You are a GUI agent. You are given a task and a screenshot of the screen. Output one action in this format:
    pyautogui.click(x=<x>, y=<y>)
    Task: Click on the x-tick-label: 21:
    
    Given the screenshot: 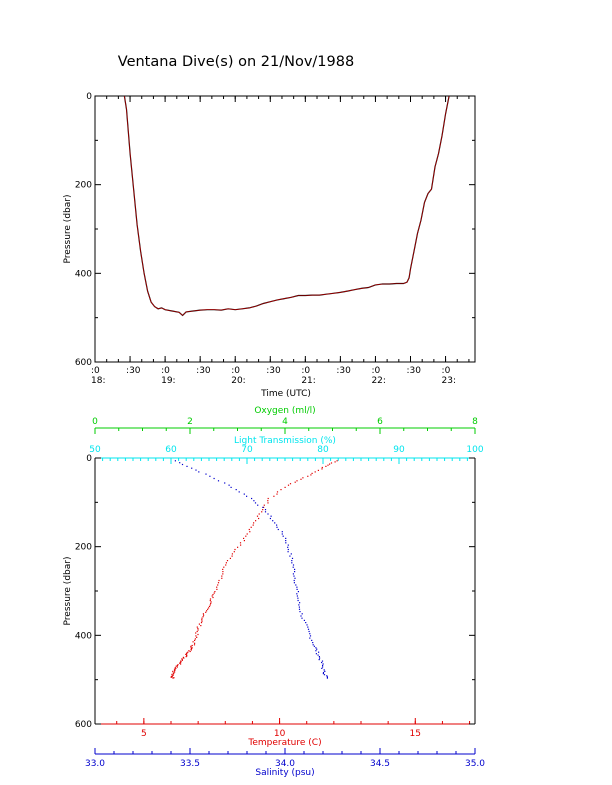 What is the action you would take?
    pyautogui.click(x=308, y=381)
    